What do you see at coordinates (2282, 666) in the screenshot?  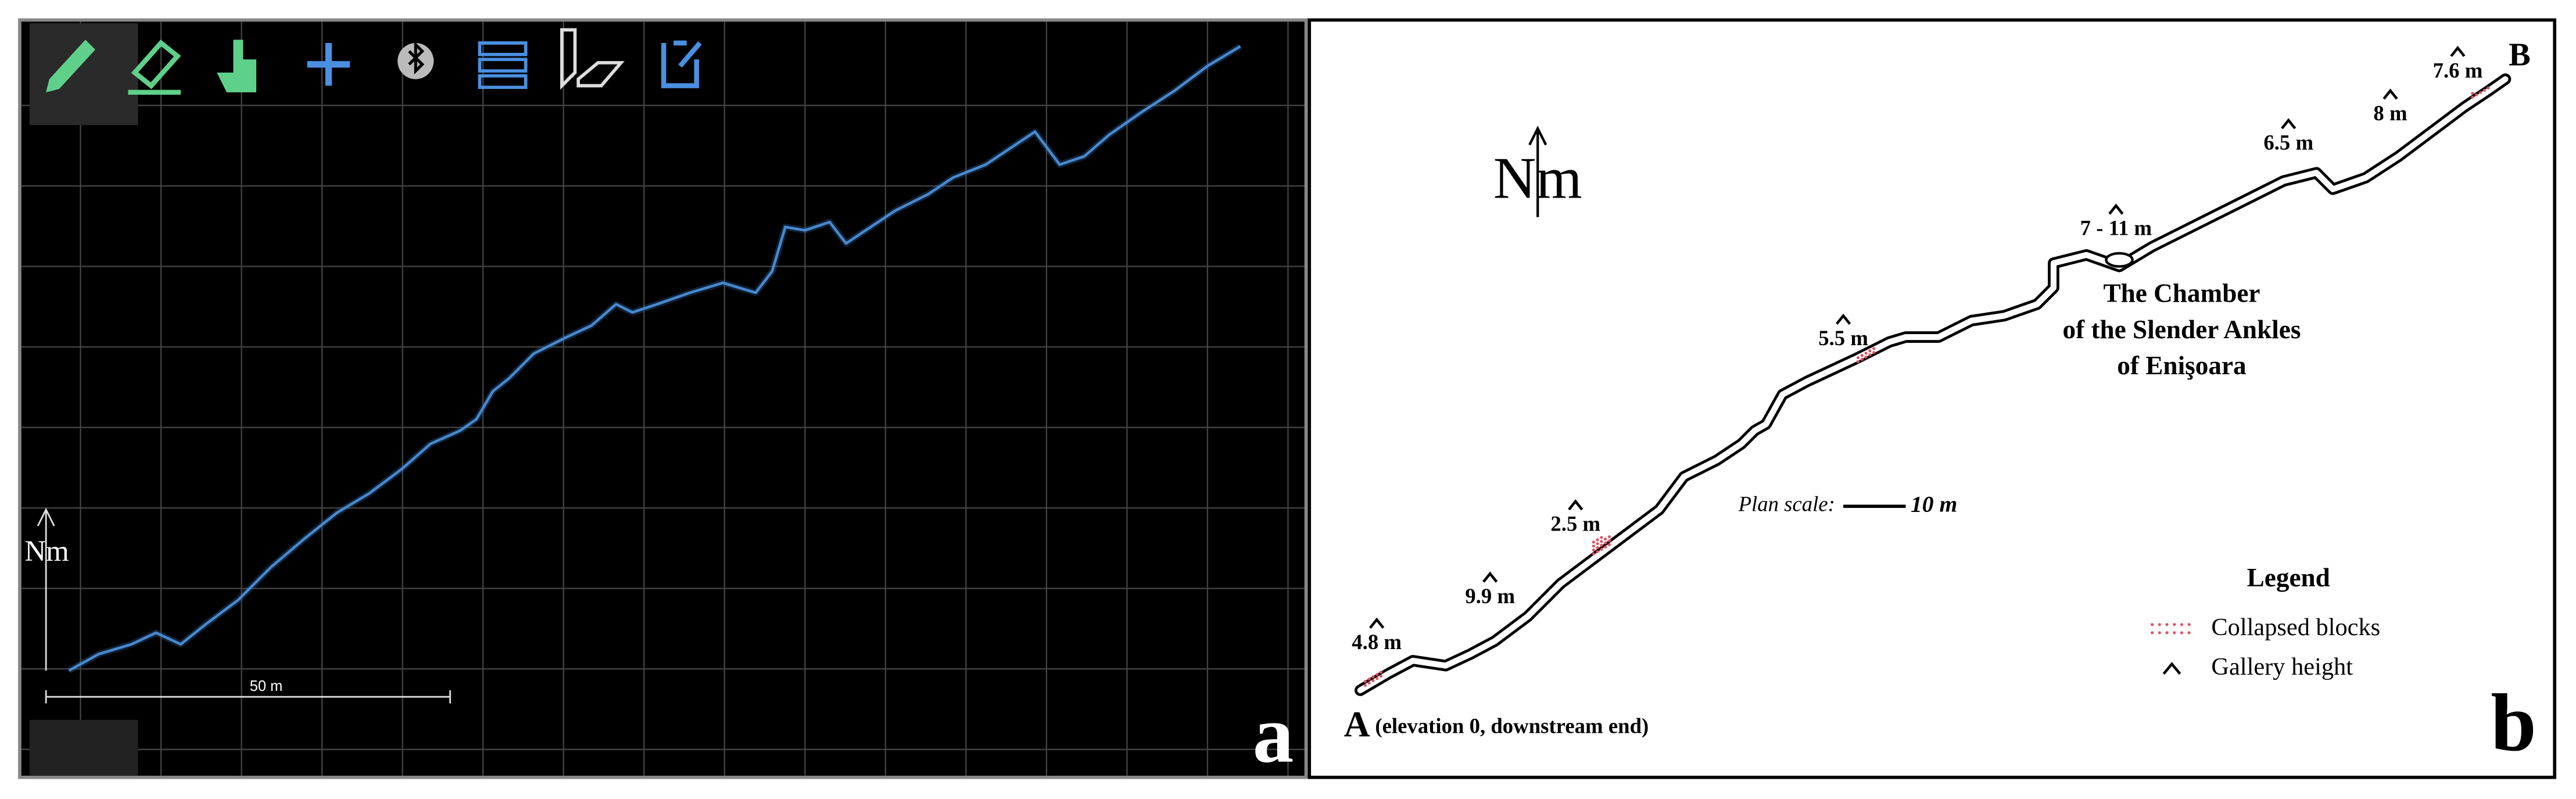 I see `legend-item: Gallery height` at bounding box center [2282, 666].